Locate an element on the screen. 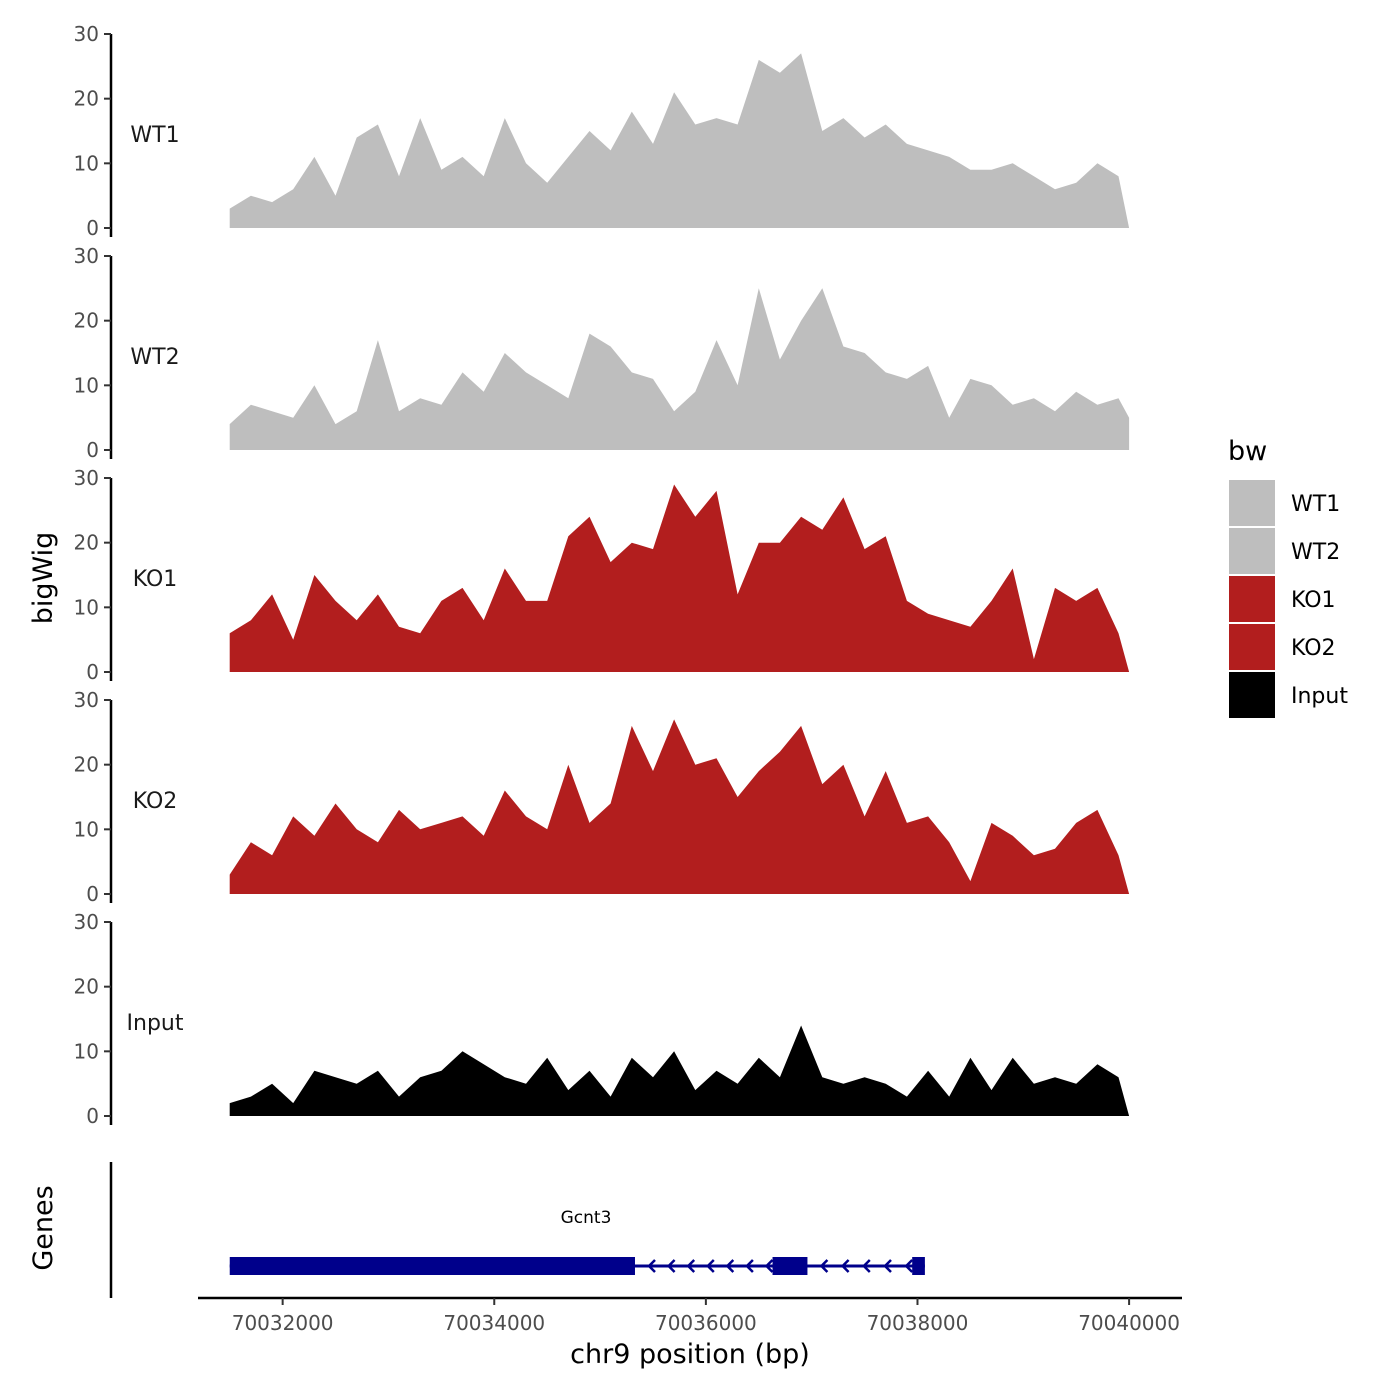 The image size is (1400, 1400). legend: bw WT1 WT2 KO1 KO2 Input is located at coordinates (1288, 577).